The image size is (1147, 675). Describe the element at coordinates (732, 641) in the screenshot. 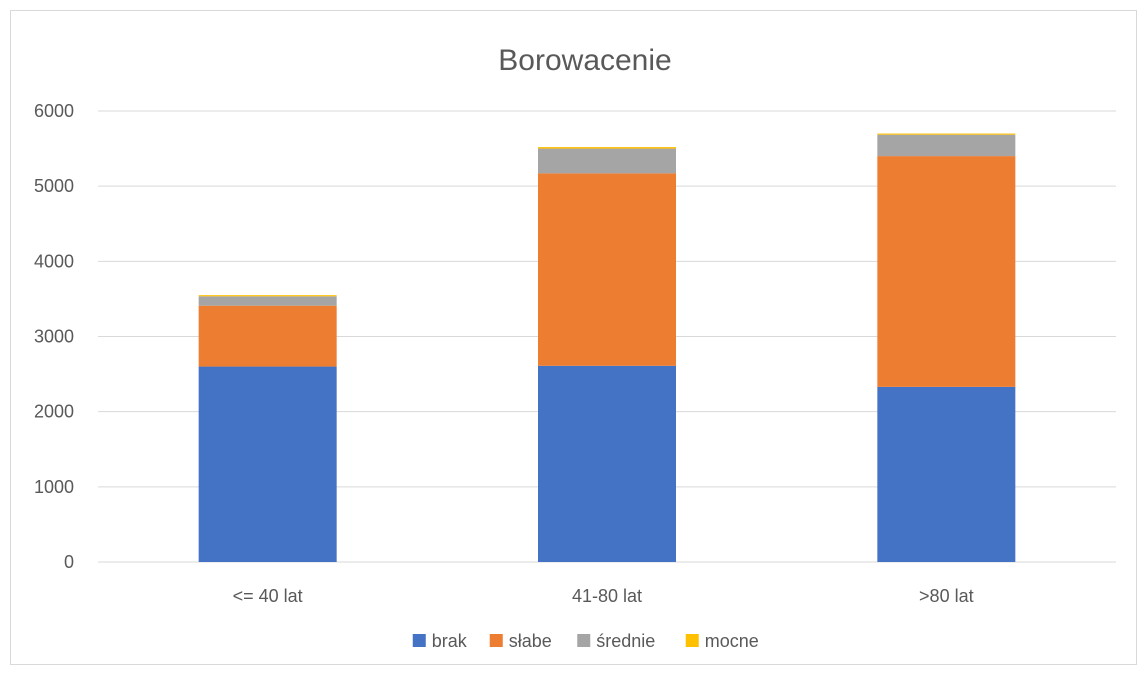

I see `legend-label: mocne` at that location.